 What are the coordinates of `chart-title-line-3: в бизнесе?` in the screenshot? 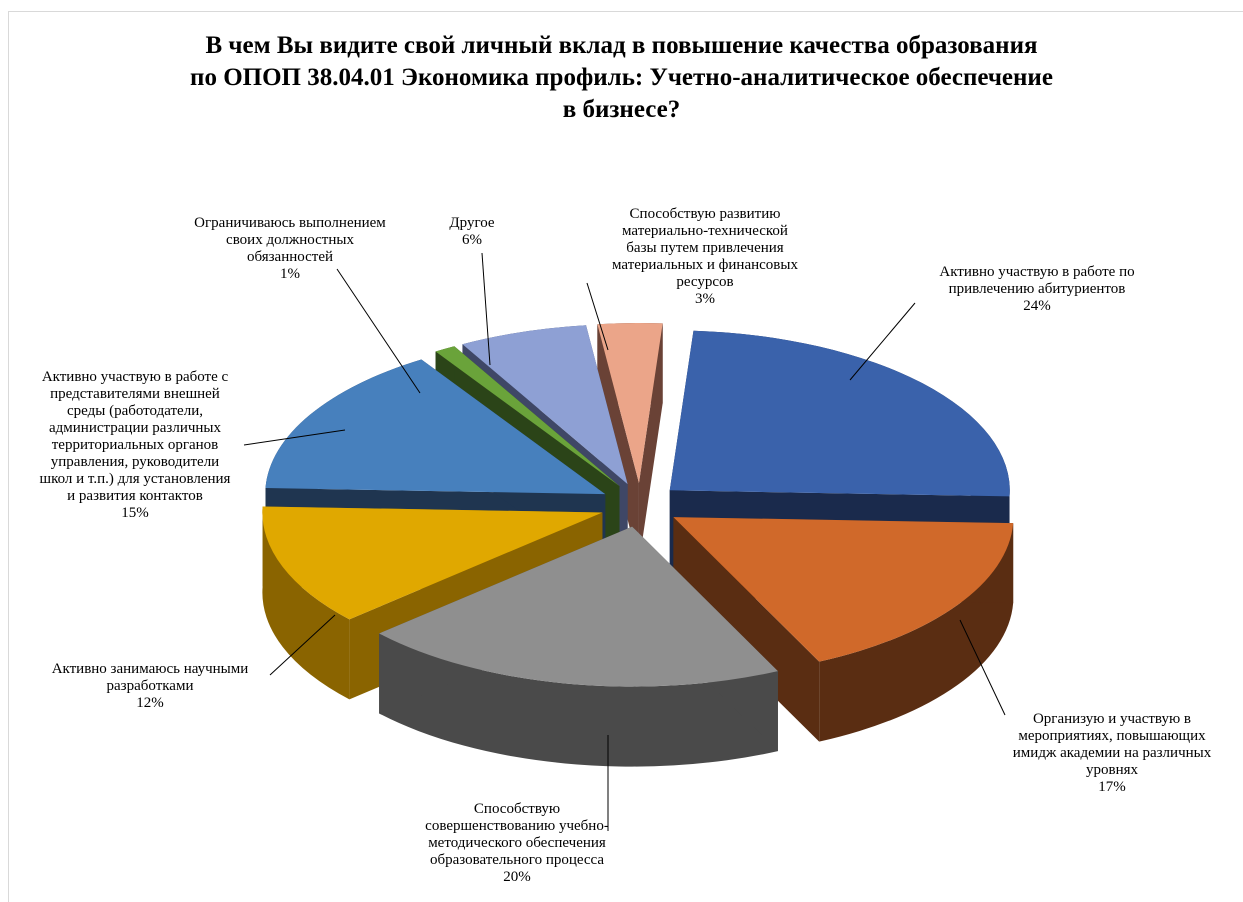 It's located at (621, 109).